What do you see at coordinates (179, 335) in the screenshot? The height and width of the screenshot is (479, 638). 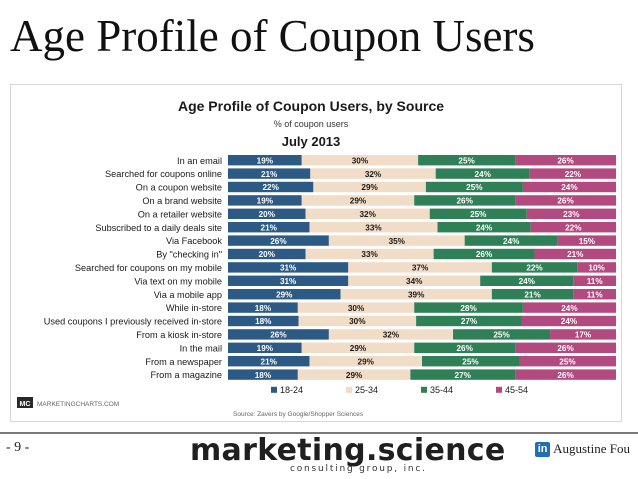 I see `category-label: From a kiosk in-store` at bounding box center [179, 335].